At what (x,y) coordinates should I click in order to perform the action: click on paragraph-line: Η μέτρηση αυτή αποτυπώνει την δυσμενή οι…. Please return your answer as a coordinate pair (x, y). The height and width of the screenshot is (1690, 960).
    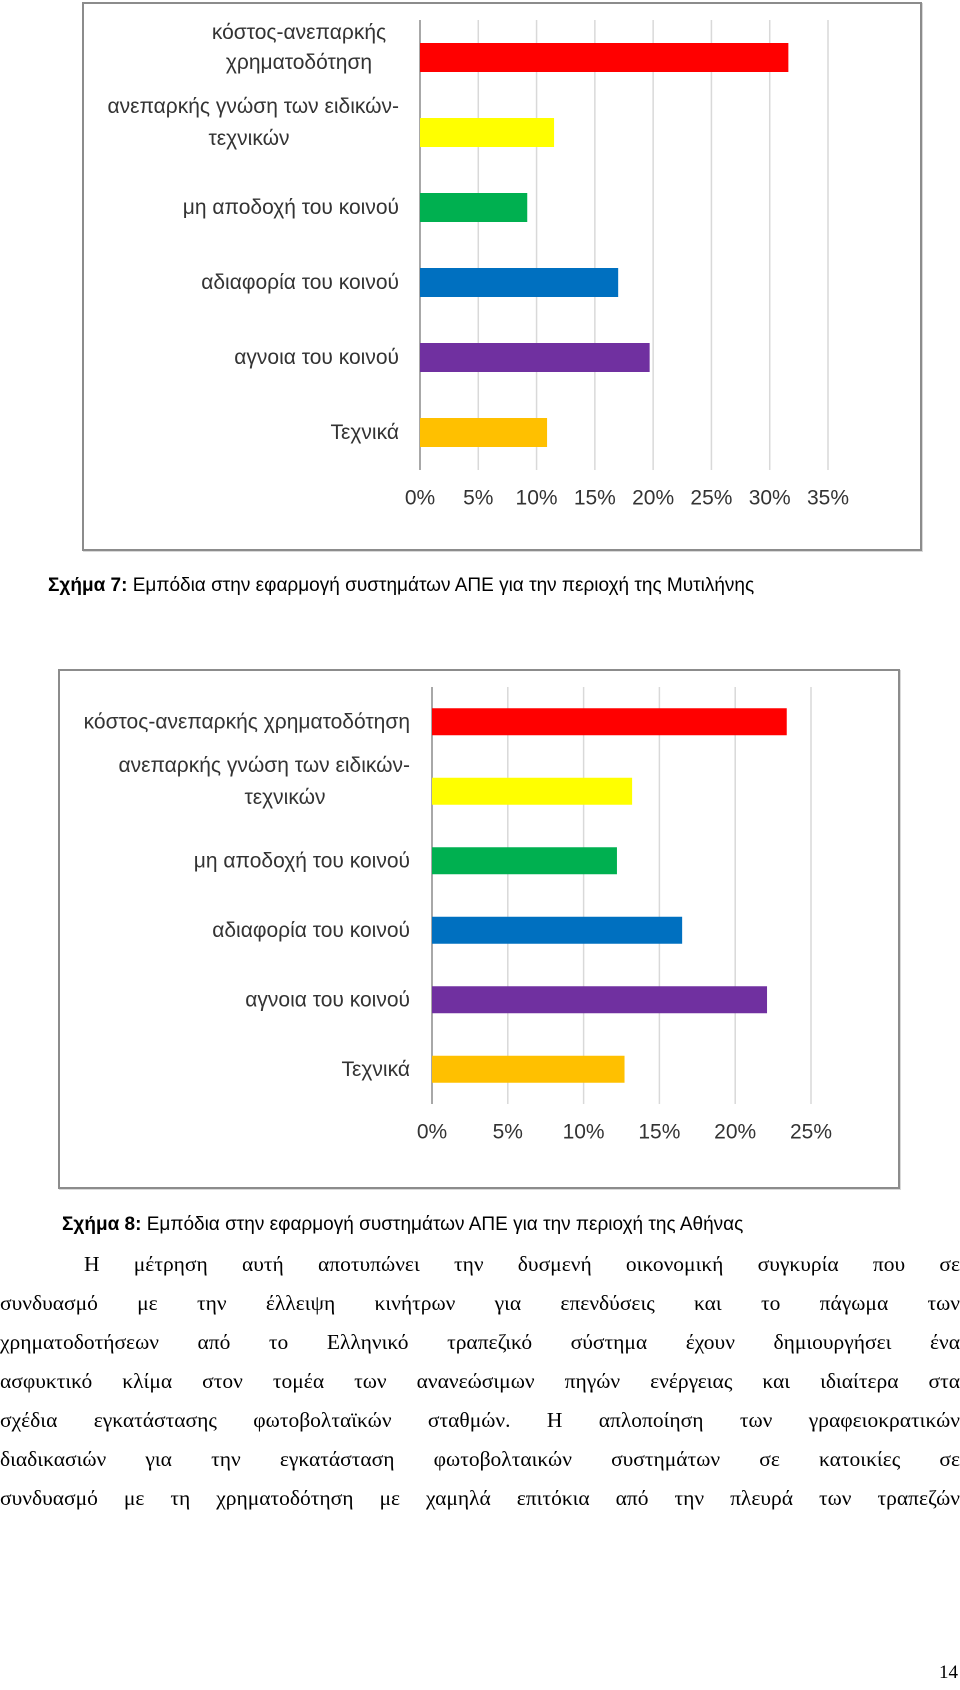
    Looking at the image, I should click on (522, 1264).